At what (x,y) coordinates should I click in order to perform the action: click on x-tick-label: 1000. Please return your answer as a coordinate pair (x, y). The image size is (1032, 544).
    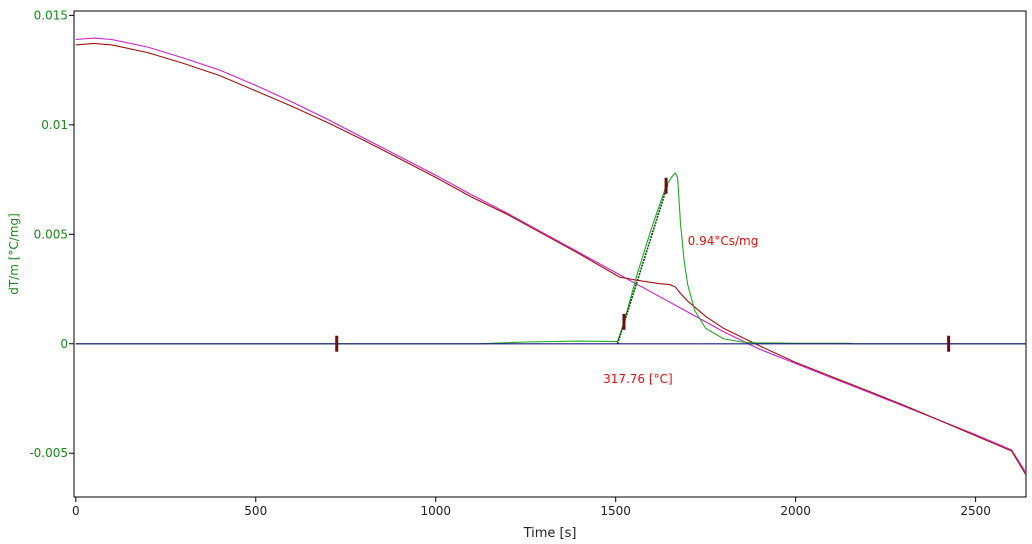
    Looking at the image, I should click on (435, 511).